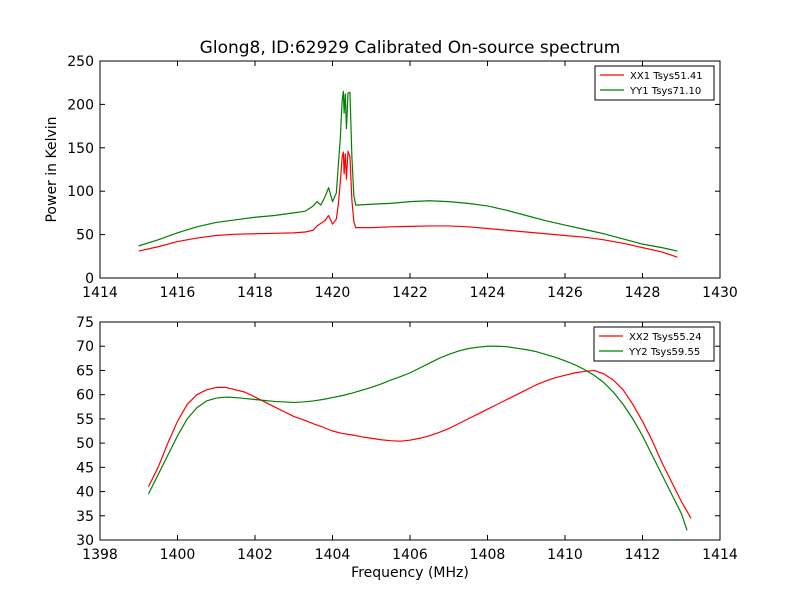 This screenshot has width=800, height=604. What do you see at coordinates (85, 493) in the screenshot?
I see `y-tick-label: 40` at bounding box center [85, 493].